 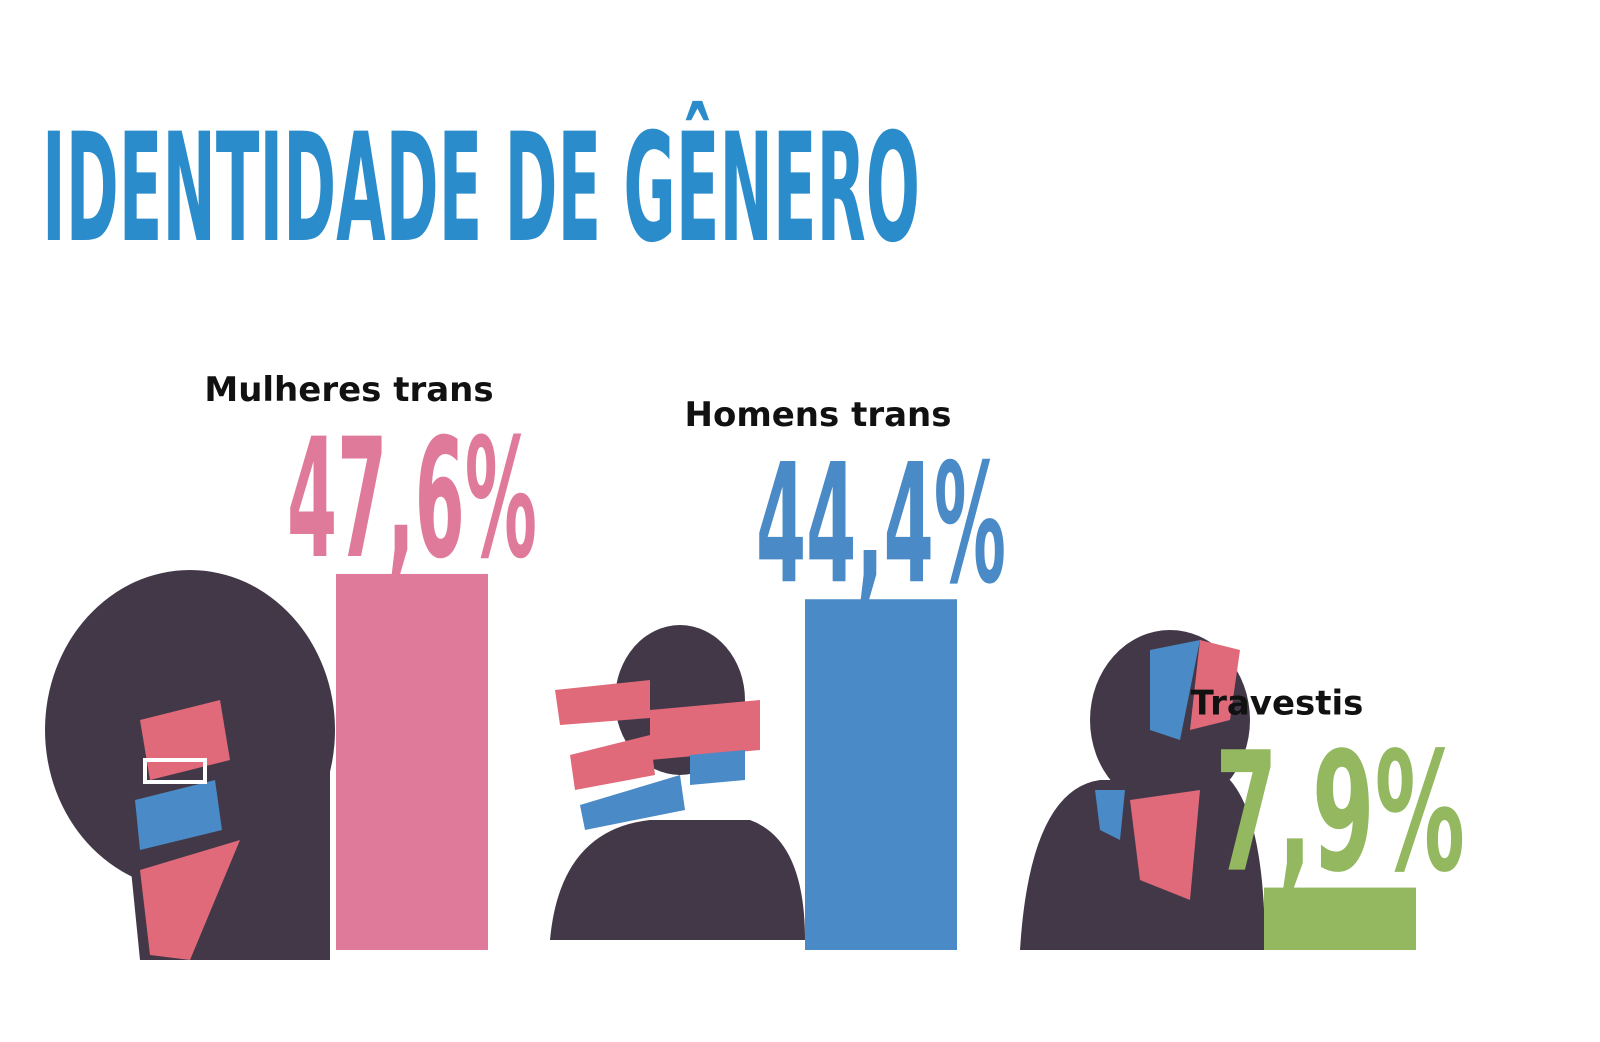 I want to click on category-label: Mulheres trans, so click(x=348, y=390).